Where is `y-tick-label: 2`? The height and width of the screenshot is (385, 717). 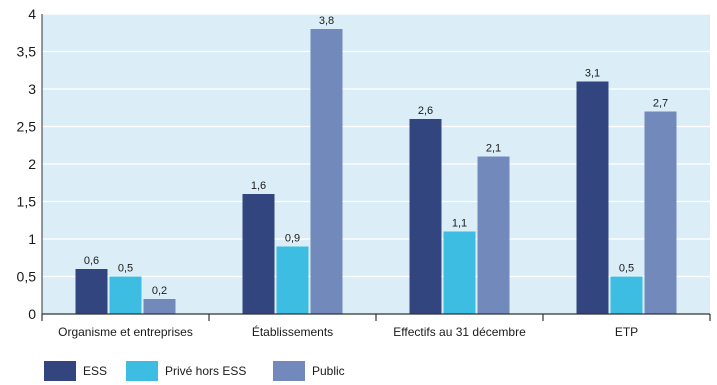
y-tick-label: 2 is located at coordinates (32, 164).